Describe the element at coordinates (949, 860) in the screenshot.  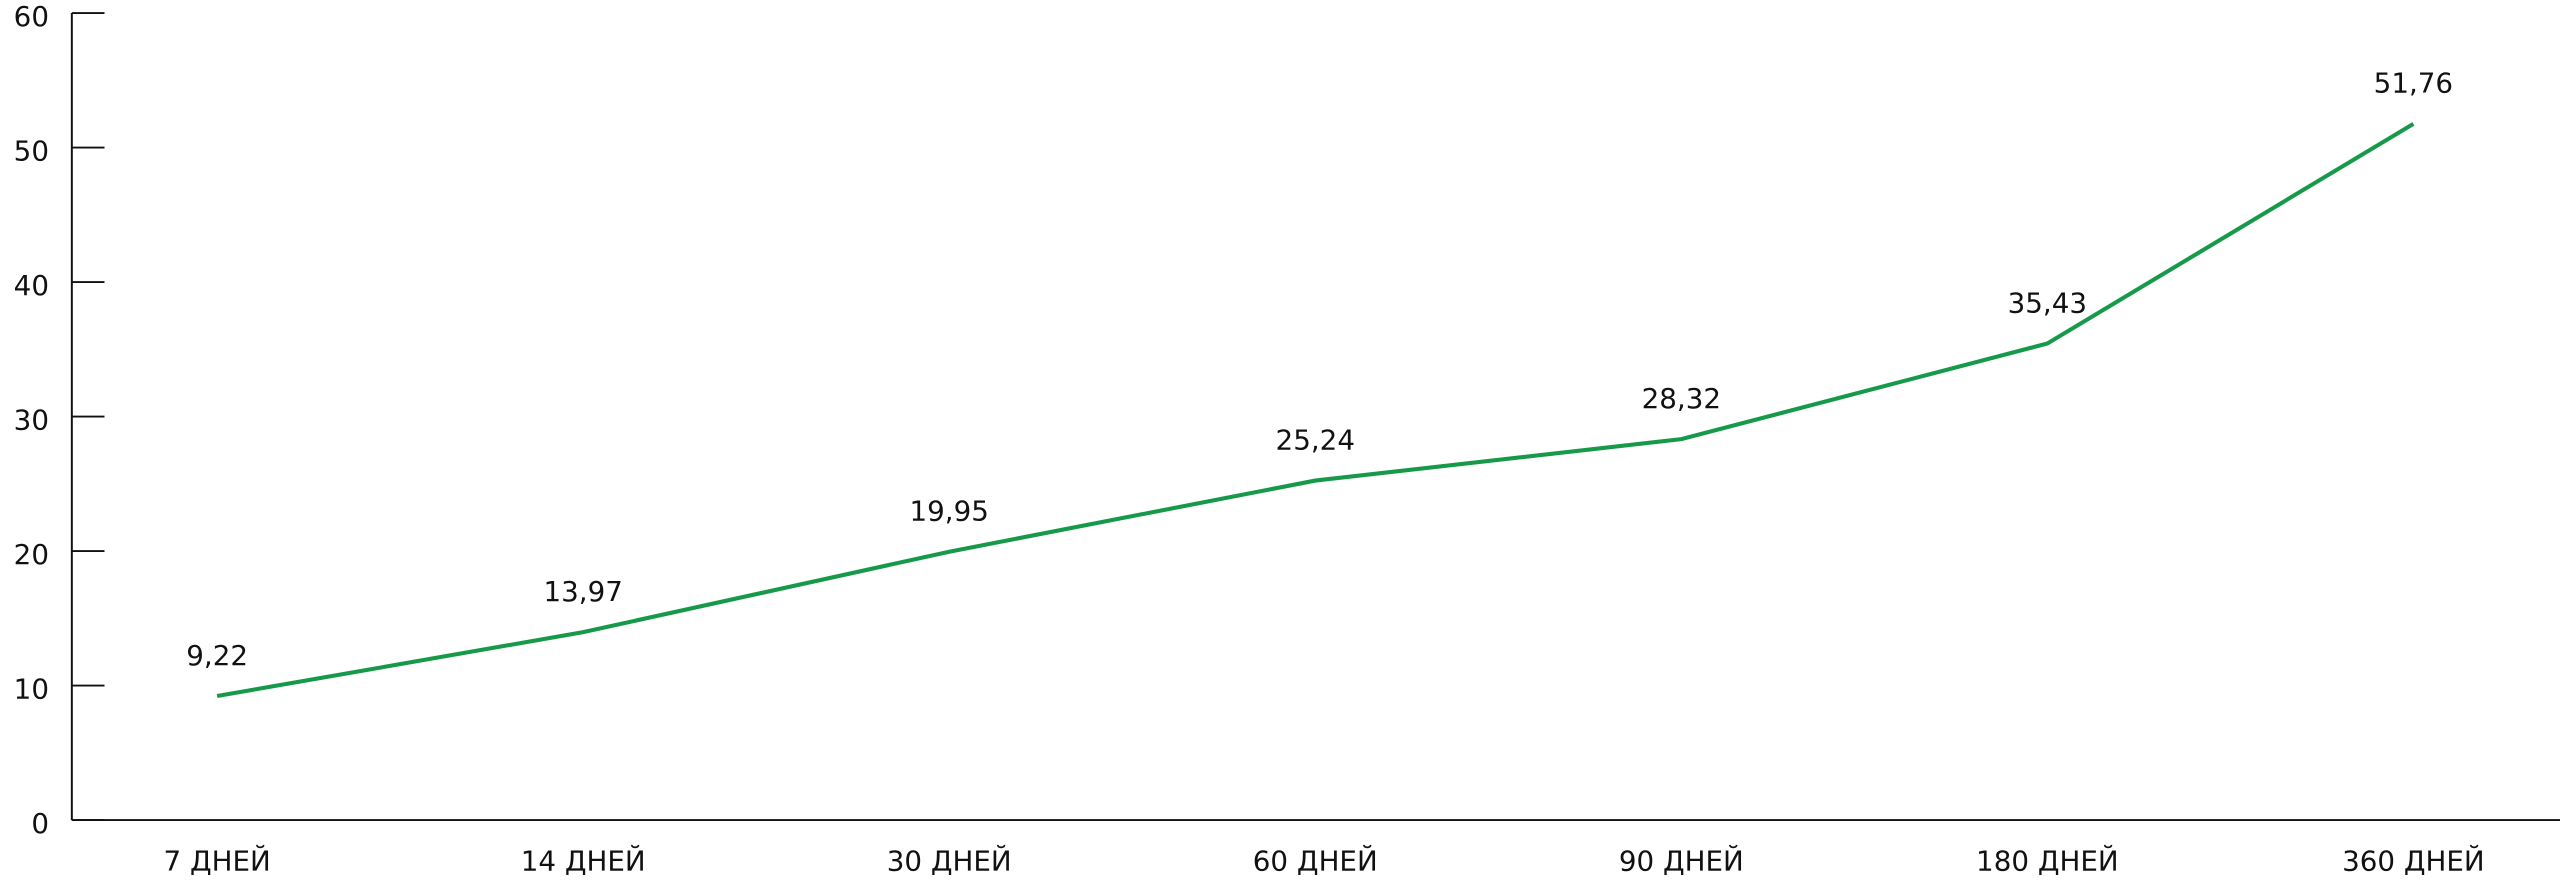
I see `x-tick-label: 30 ДНЕЙ` at that location.